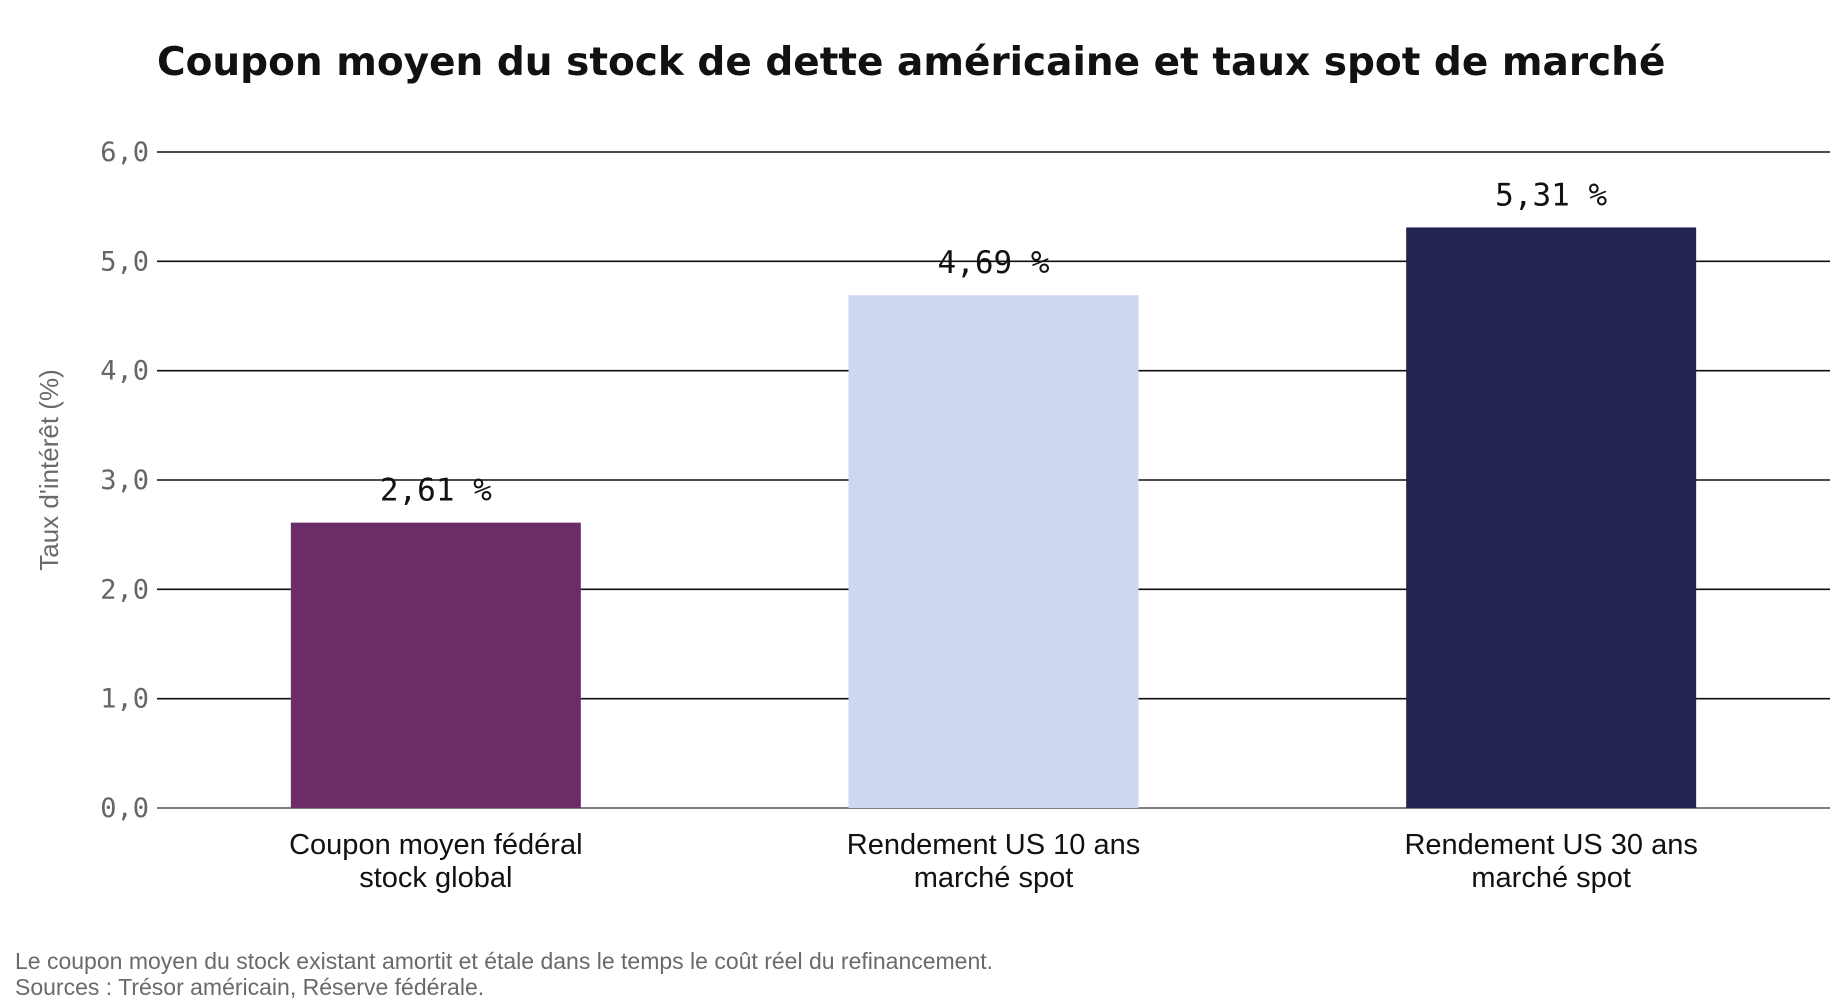 This screenshot has height=1000, width=1839. Describe the element at coordinates (1551, 195) in the screenshot. I see `data-label: 5,31 %` at that location.